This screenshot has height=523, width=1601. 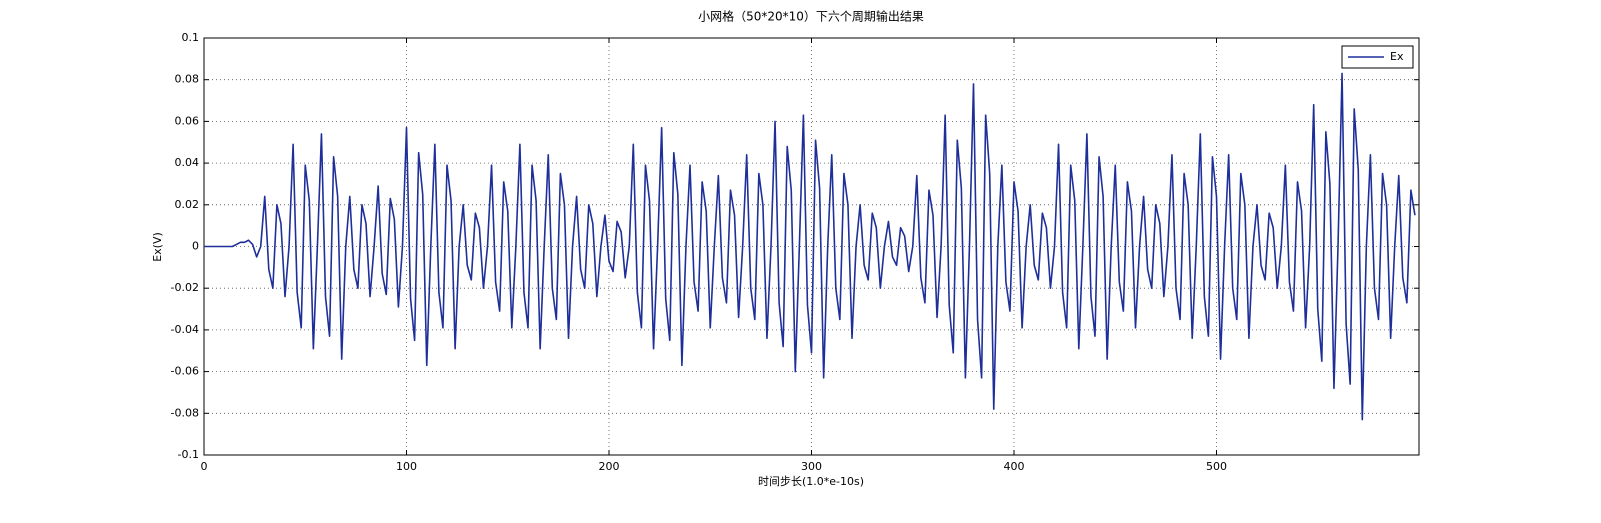 What do you see at coordinates (195, 246) in the screenshot?
I see `y-tick-label: 0` at bounding box center [195, 246].